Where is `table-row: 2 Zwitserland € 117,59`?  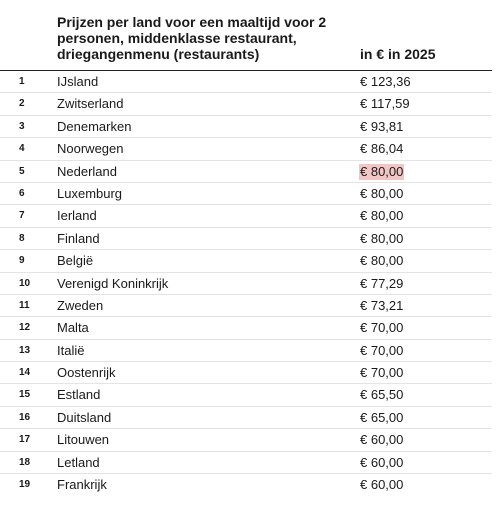 table-row: 2 Zwitserland € 117,59 is located at coordinates (246, 104).